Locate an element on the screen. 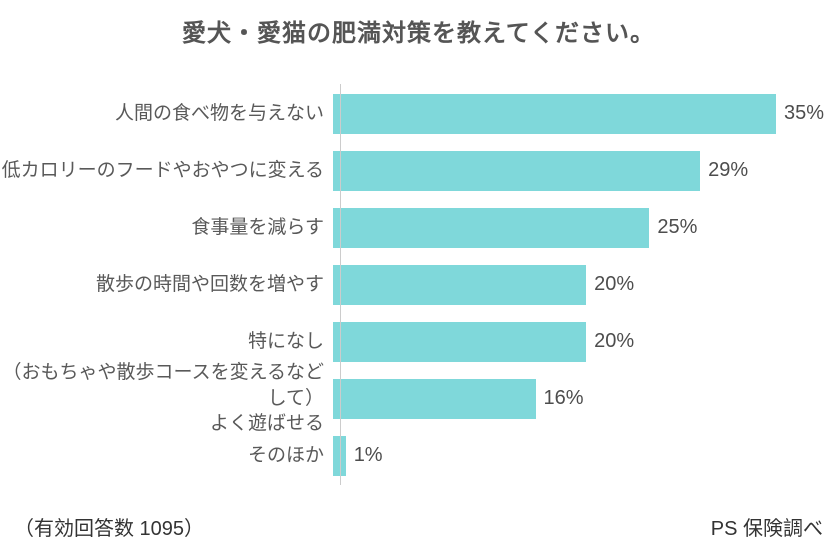 The width and height of the screenshot is (837, 559). value-label: 35% is located at coordinates (804, 113).